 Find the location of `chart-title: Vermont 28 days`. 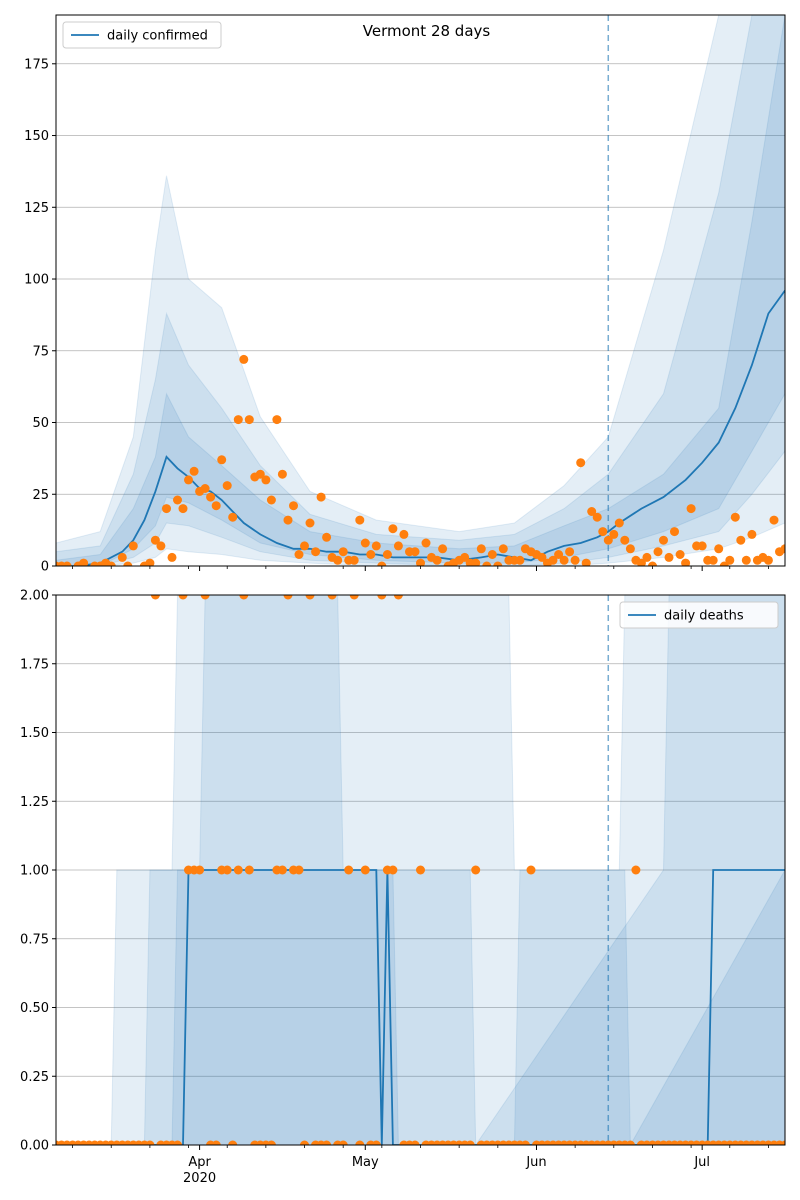

chart-title: Vermont 28 days is located at coordinates (427, 31).